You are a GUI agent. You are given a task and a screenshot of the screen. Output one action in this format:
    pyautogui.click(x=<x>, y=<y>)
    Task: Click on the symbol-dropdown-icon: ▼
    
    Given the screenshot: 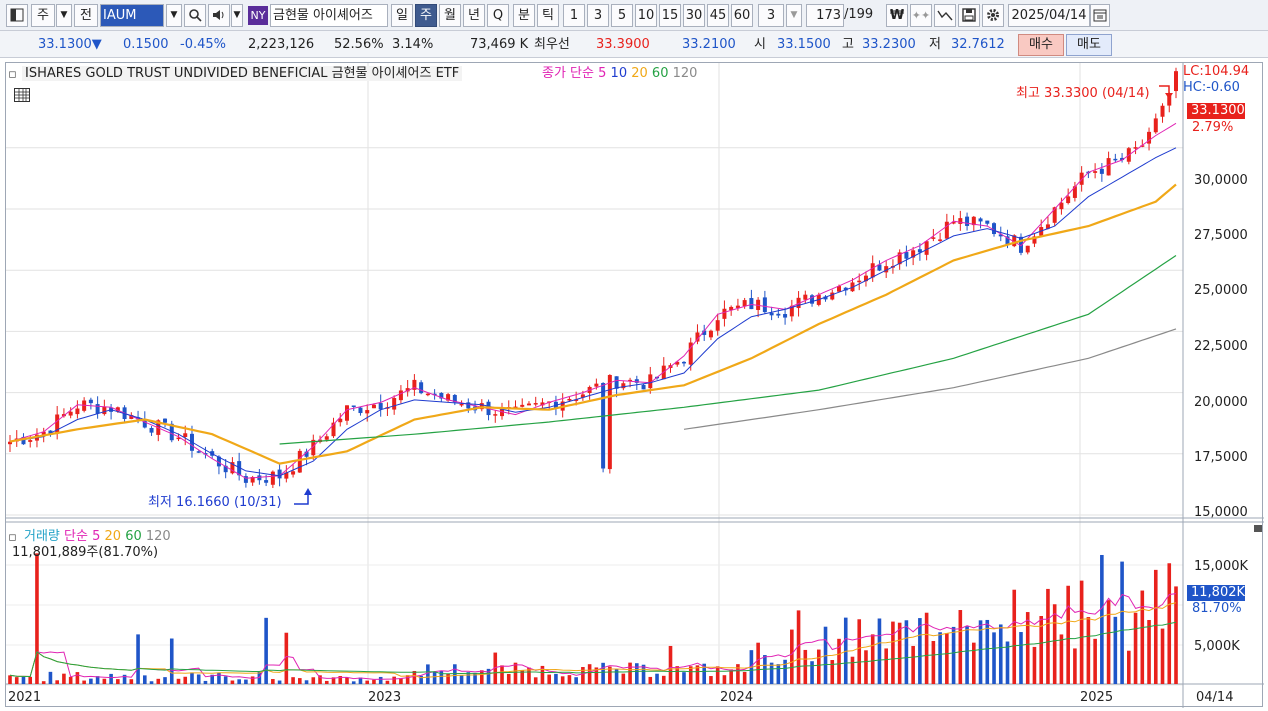 What is the action you would take?
    pyautogui.click(x=174, y=15)
    